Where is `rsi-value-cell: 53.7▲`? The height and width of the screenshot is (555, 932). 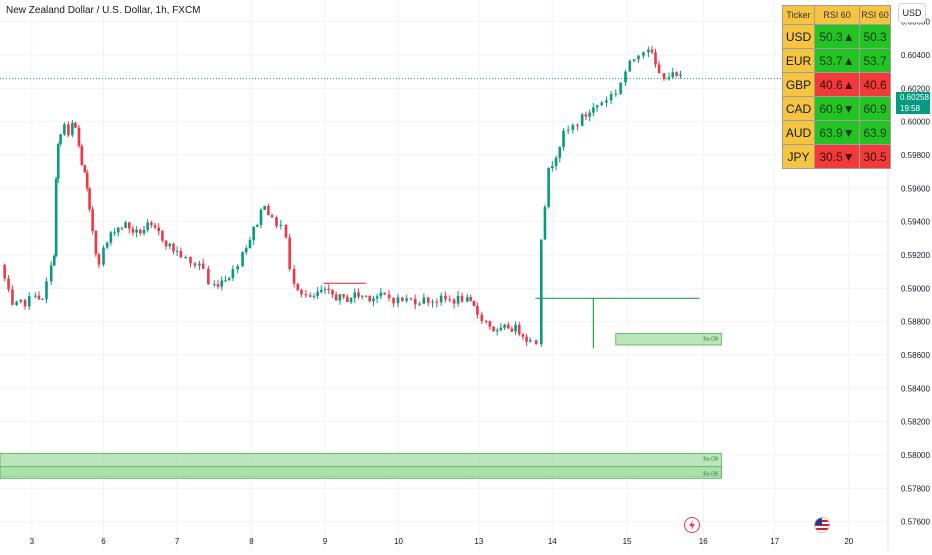
rsi-value-cell: 53.7▲ is located at coordinates (837, 60).